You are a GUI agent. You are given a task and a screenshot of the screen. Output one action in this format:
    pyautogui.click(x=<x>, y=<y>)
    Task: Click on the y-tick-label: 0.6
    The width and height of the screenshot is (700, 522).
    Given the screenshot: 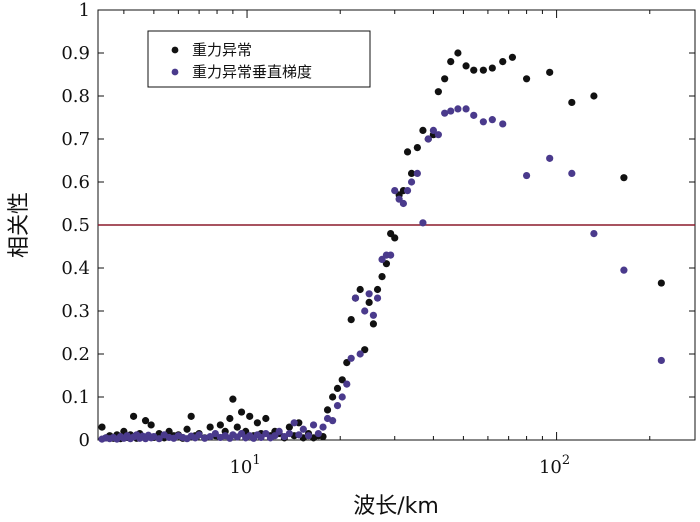 What is the action you would take?
    pyautogui.click(x=75, y=182)
    